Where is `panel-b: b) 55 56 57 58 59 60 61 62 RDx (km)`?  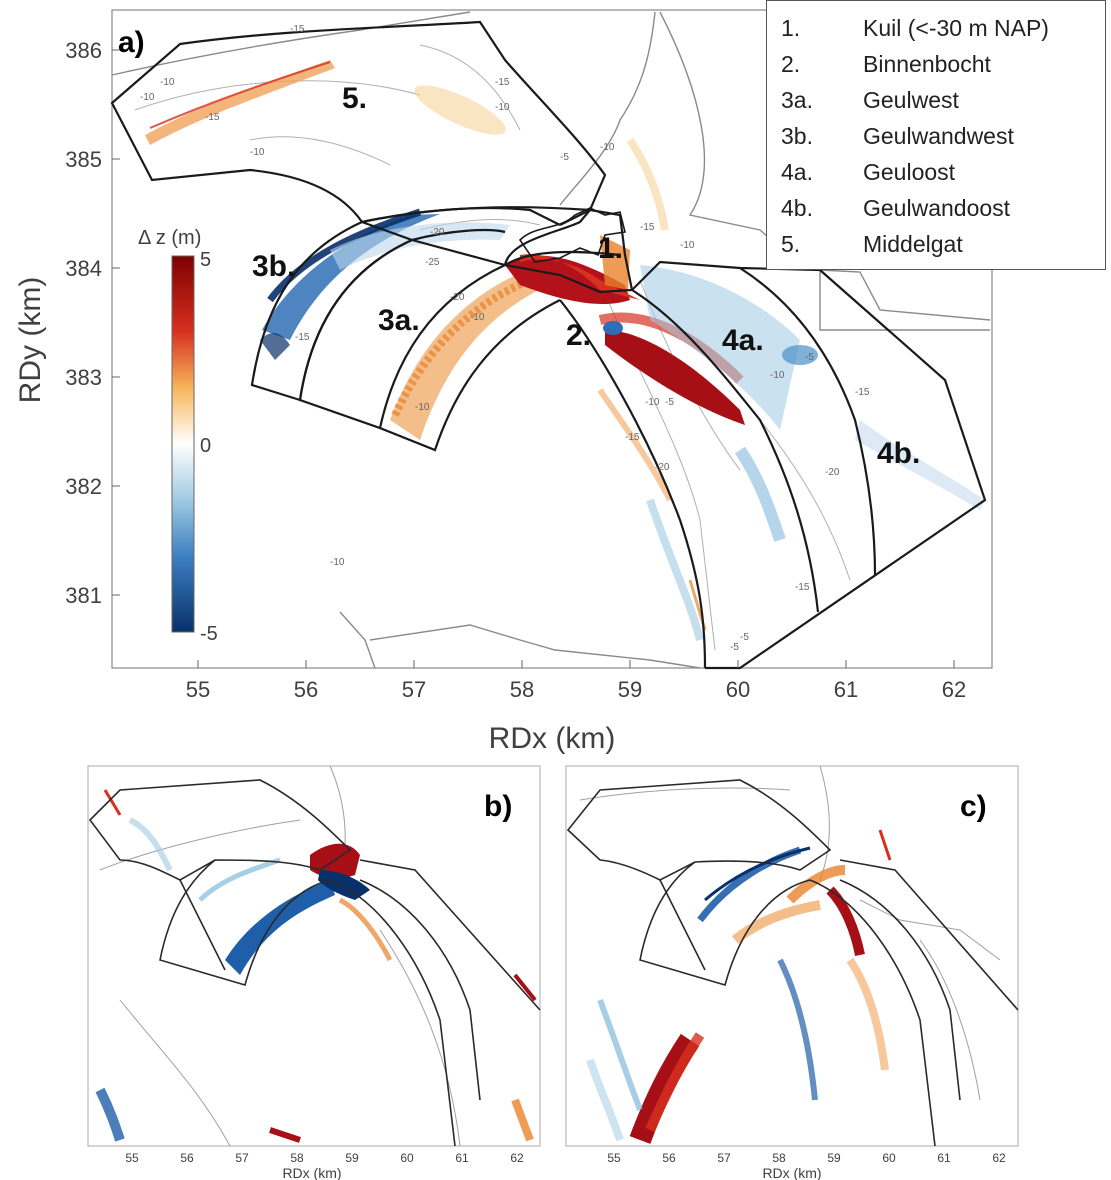
panel-b: b) 55 56 57 58 59 60 61 62 RDx (km) is located at coordinates (314, 972).